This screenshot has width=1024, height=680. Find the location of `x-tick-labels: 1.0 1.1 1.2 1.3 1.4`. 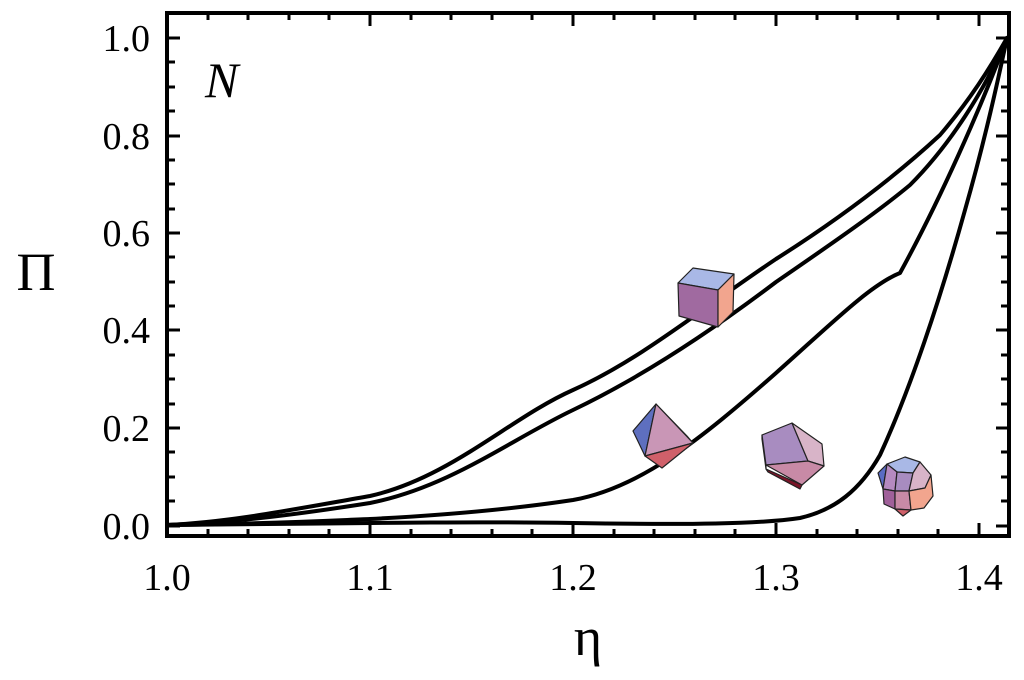

x-tick-labels: 1.0 1.1 1.2 1.3 1.4 is located at coordinates (573, 578).